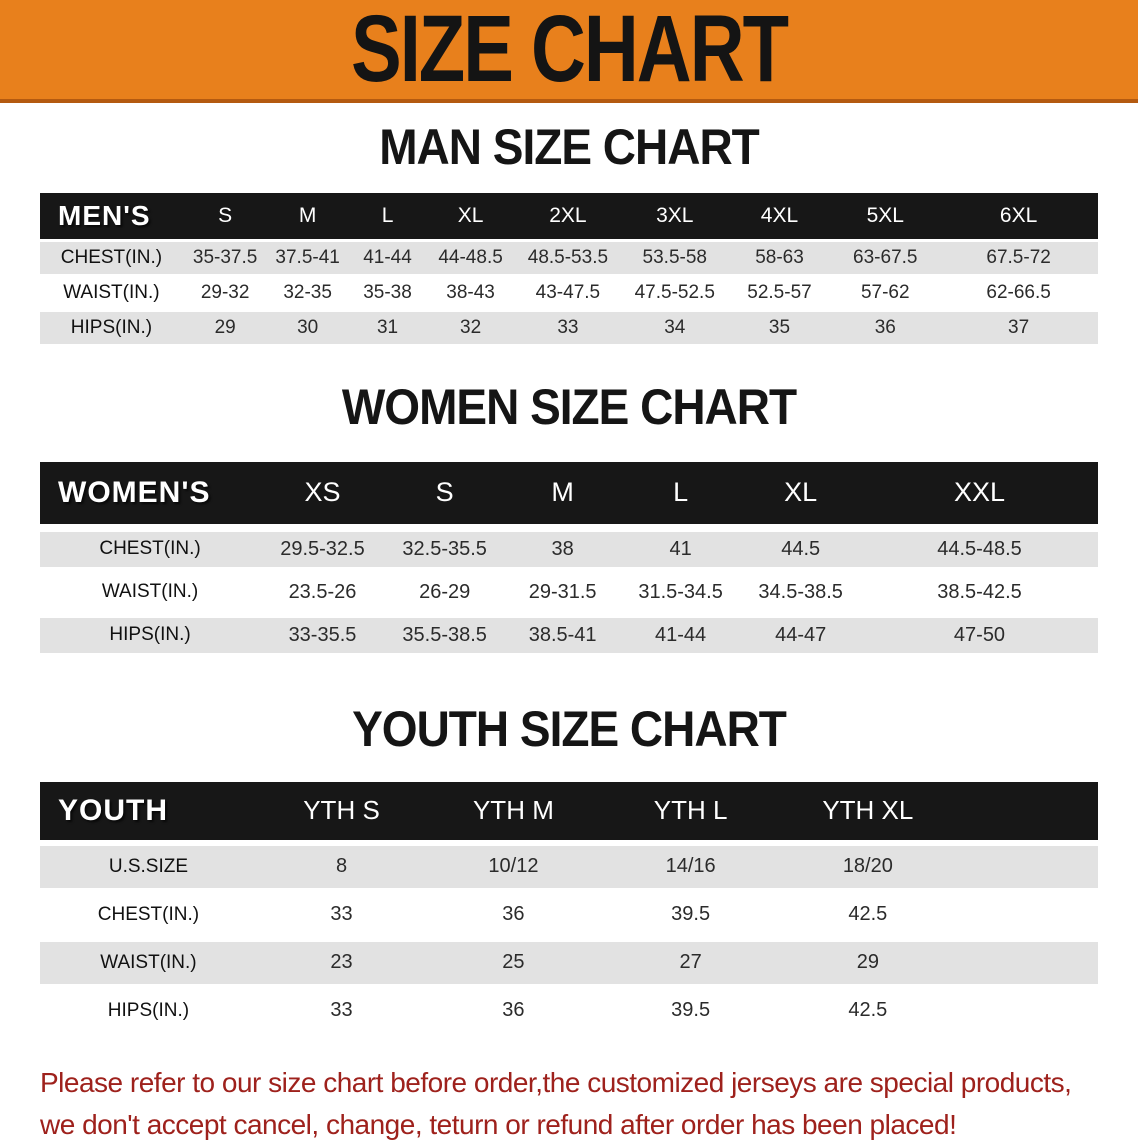 The height and width of the screenshot is (1146, 1138). I want to click on column-header: S, so click(444, 492).